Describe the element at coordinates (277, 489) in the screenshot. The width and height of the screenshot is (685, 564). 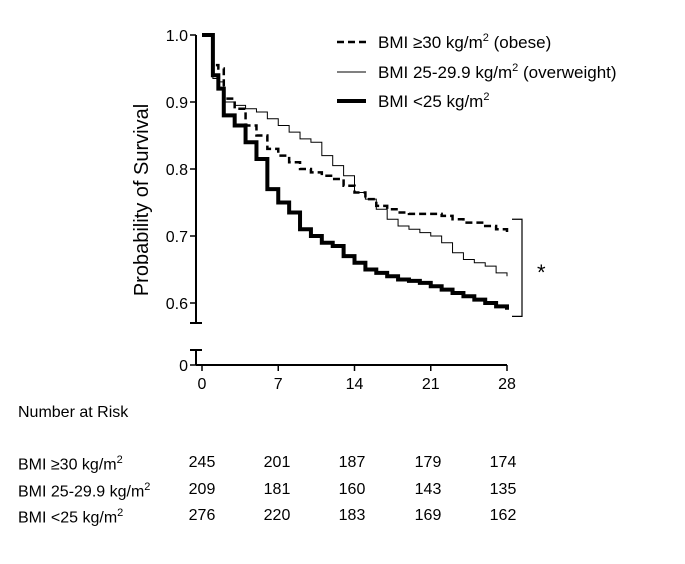
I see `risk-value: 181` at that location.